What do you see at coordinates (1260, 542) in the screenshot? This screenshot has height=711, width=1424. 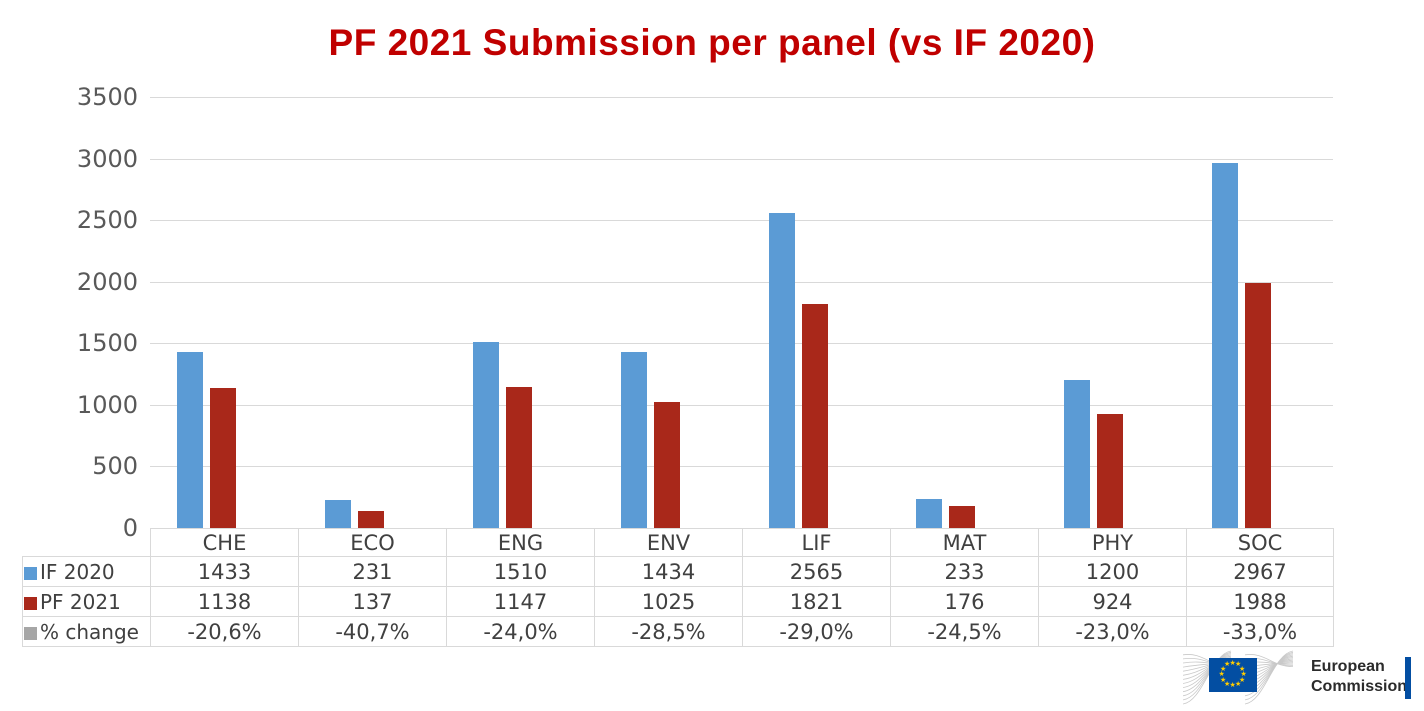 I see `category-header-soc: SOC` at bounding box center [1260, 542].